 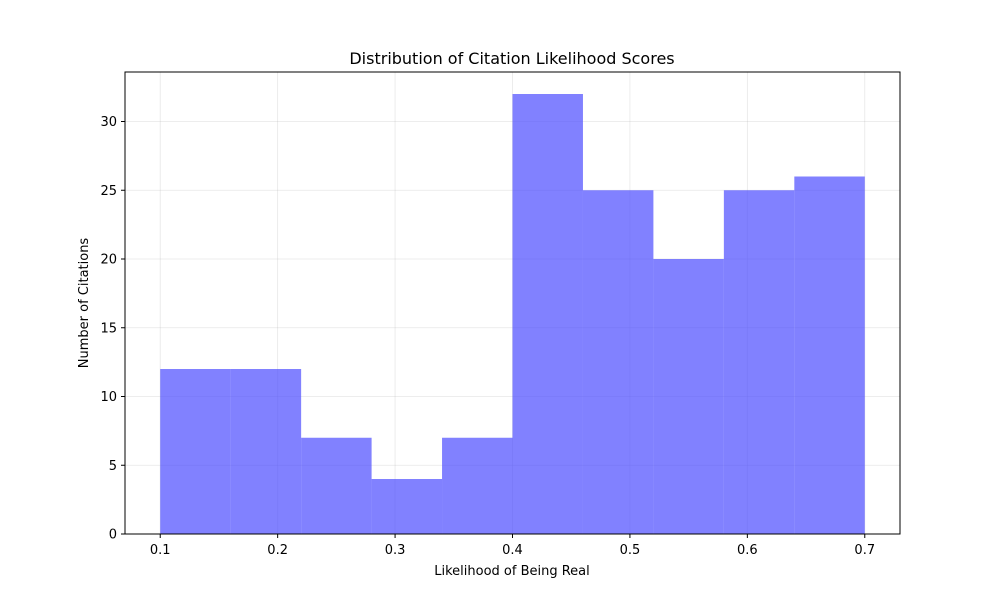 What do you see at coordinates (395, 550) in the screenshot?
I see `x-tick-label: 0.3` at bounding box center [395, 550].